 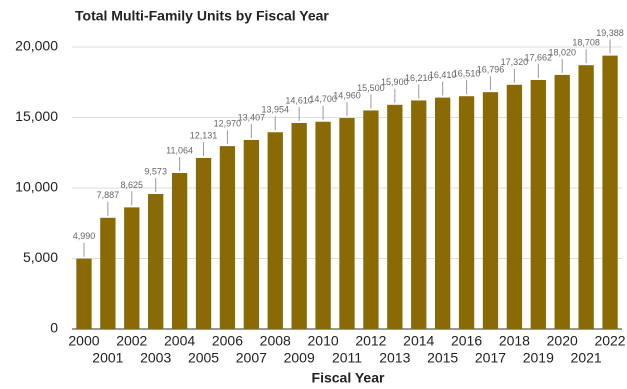 I want to click on x-tick-label: 2000, so click(x=83, y=341).